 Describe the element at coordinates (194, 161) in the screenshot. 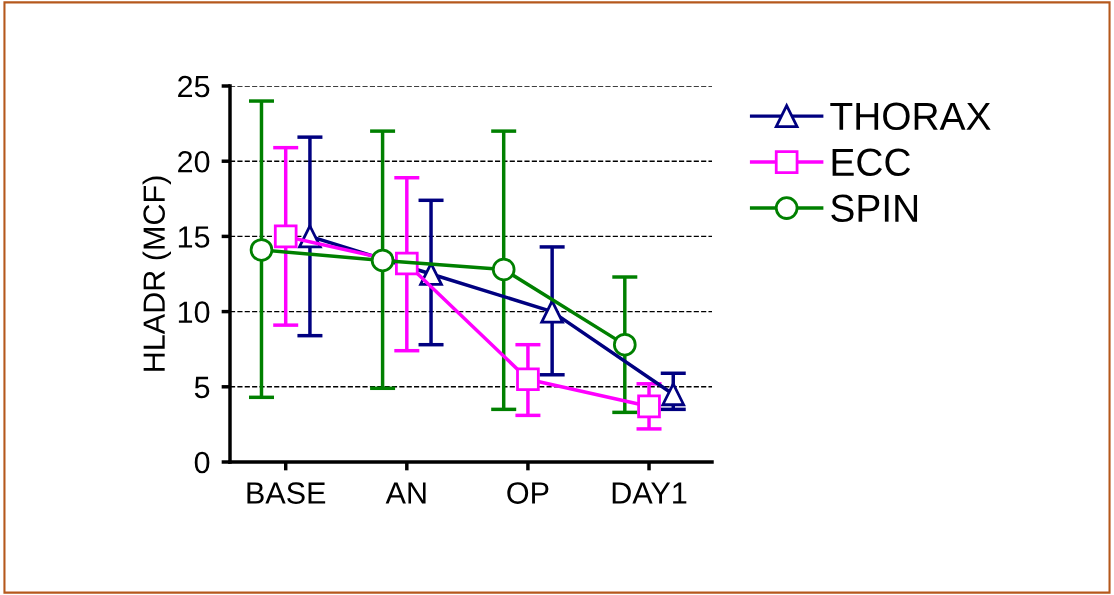

I see `y-tick-label: 20` at that location.